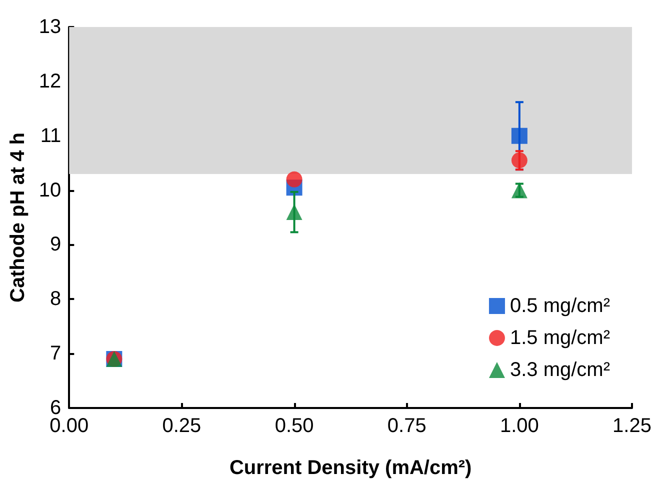  Describe the element at coordinates (294, 426) in the screenshot. I see `x-tick-label: 0.50` at that location.